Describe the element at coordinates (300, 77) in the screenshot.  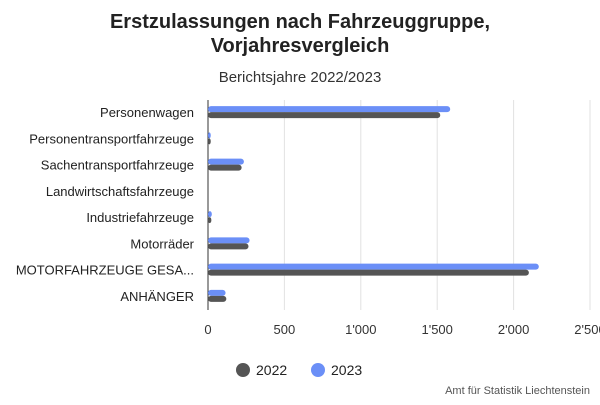
I see `chart-subtitle: Berichtsjahre 2022/2023` at that location.